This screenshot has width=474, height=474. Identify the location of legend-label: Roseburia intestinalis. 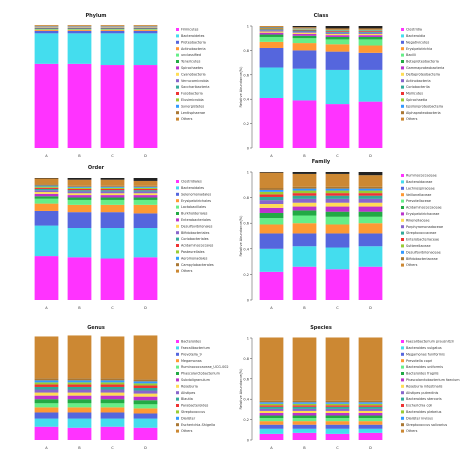
(424, 386).